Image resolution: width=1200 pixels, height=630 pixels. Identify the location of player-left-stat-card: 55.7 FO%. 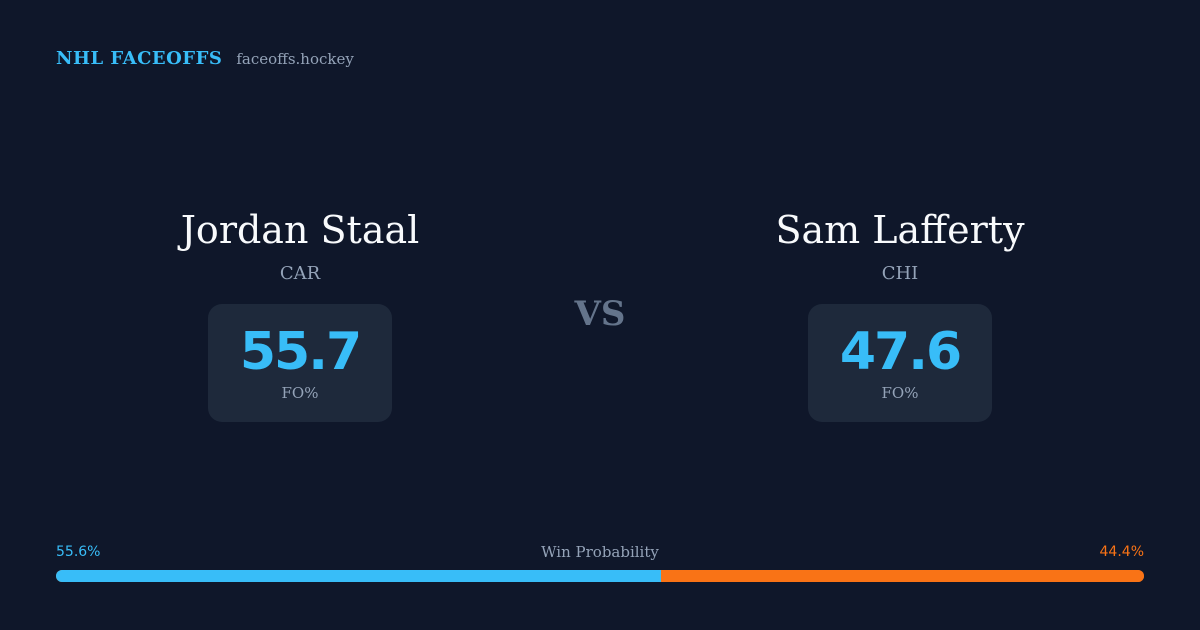
(300, 363).